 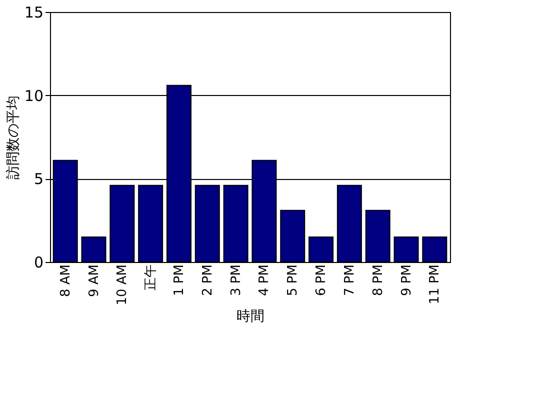 I want to click on x-tick-label: 3 PM, so click(x=236, y=280).